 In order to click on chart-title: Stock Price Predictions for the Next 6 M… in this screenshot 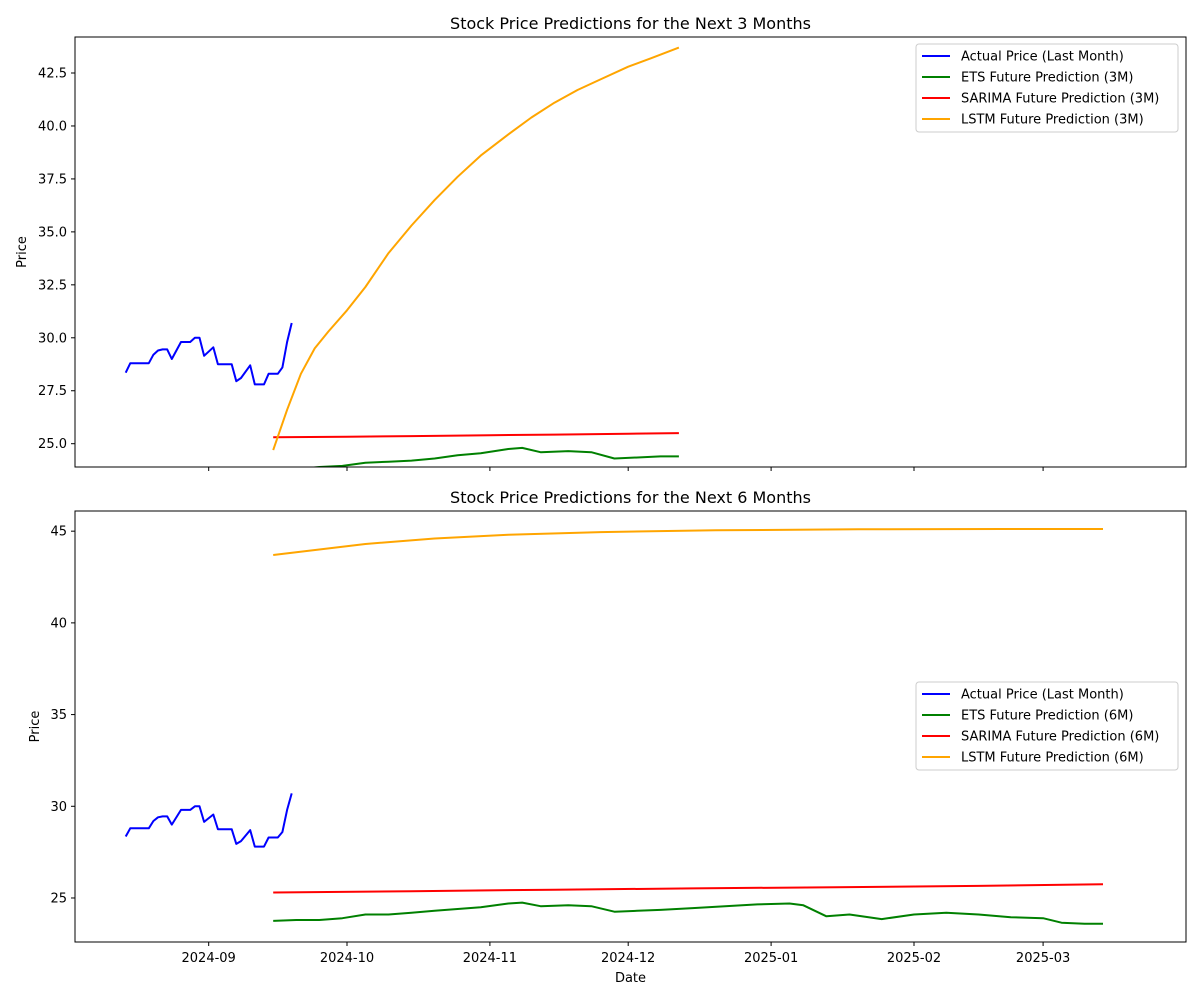, I will do `click(630, 497)`.